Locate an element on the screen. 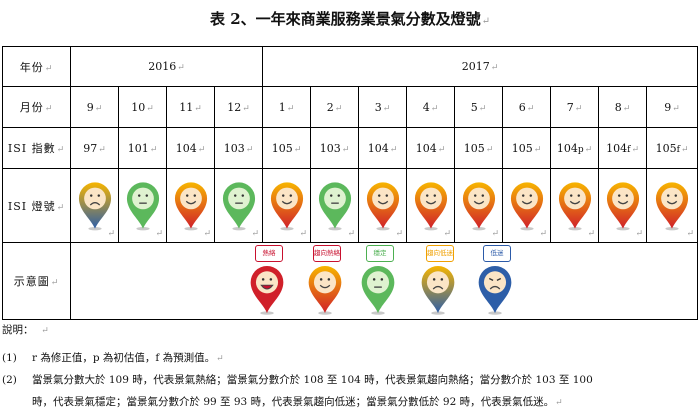 This screenshot has width=700, height=416. month-cell: 11↵ is located at coordinates (190, 107).